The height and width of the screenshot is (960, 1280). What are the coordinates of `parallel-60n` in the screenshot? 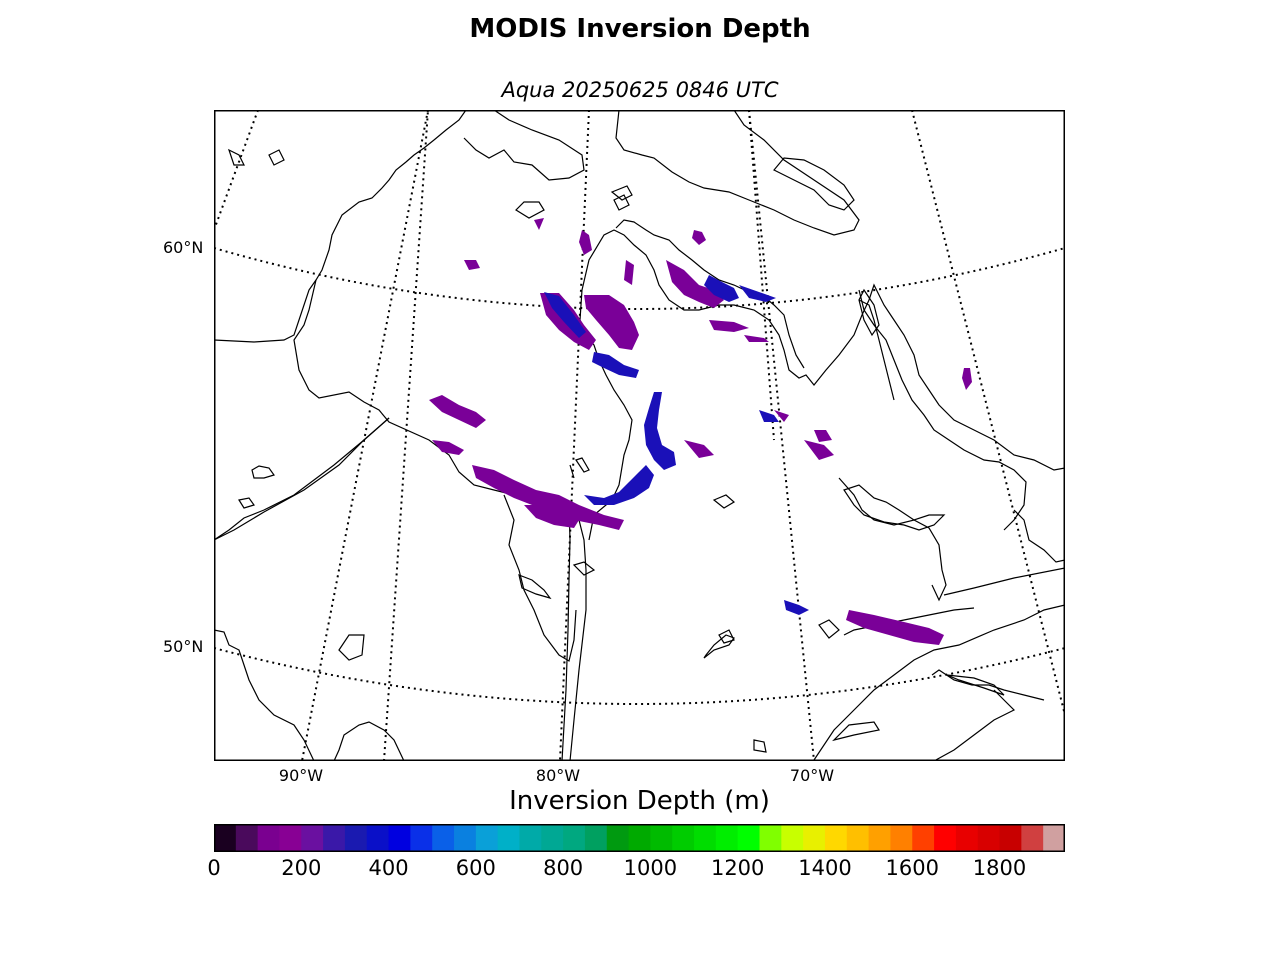 It's located at (639, 278).